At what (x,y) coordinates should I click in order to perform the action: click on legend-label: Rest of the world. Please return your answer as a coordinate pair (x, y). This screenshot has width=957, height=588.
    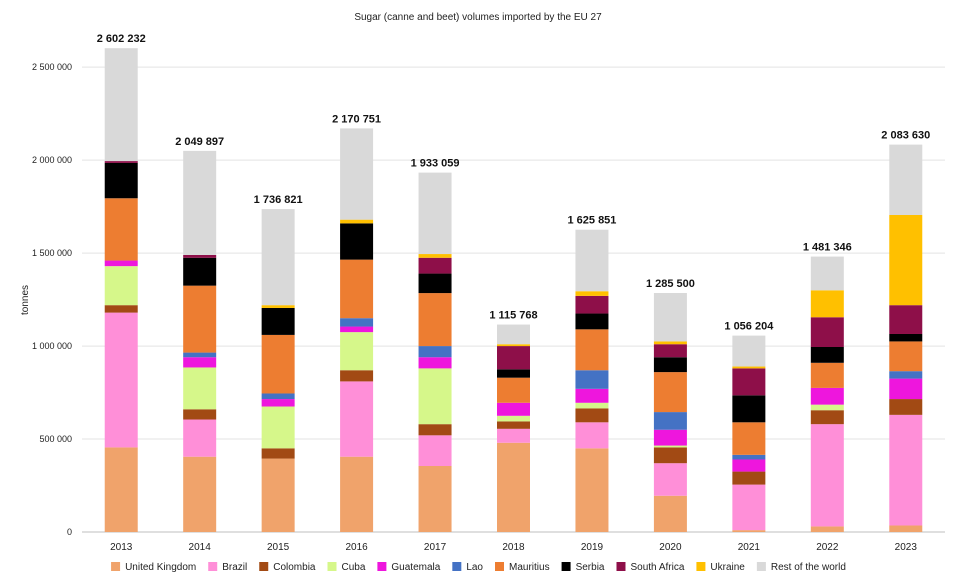
    Looking at the image, I should click on (808, 567).